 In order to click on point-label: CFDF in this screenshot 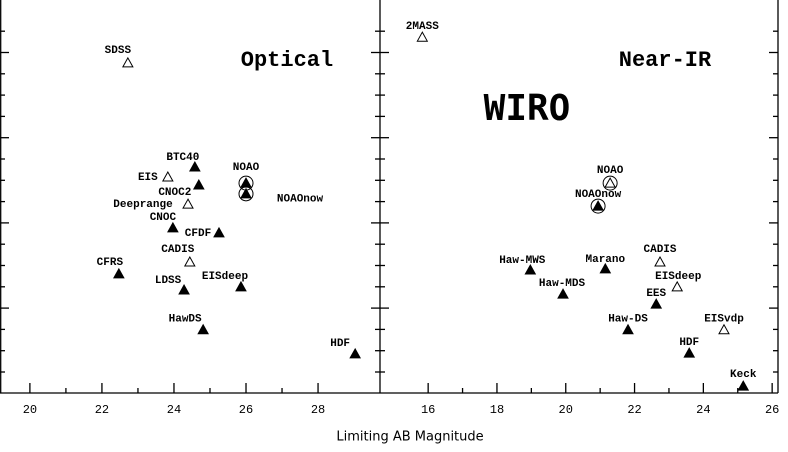, I will do `click(198, 234)`.